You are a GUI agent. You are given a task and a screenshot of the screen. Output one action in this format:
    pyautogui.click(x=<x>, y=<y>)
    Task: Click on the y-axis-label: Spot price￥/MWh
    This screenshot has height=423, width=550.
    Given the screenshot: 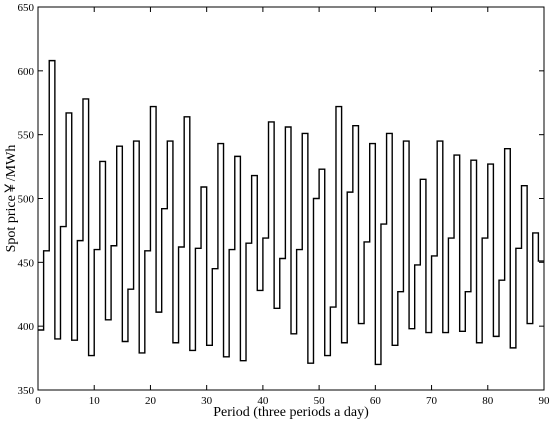 What is the action you would take?
    pyautogui.click(x=11, y=199)
    